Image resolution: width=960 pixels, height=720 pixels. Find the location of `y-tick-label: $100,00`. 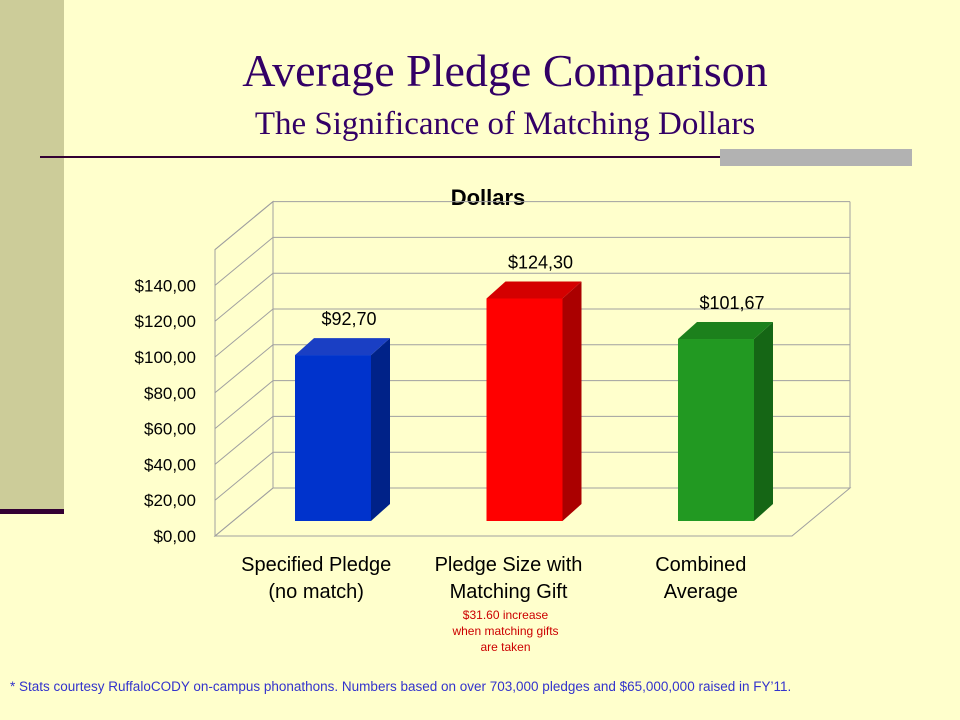

y-tick-label: $100,00 is located at coordinates (165, 357).